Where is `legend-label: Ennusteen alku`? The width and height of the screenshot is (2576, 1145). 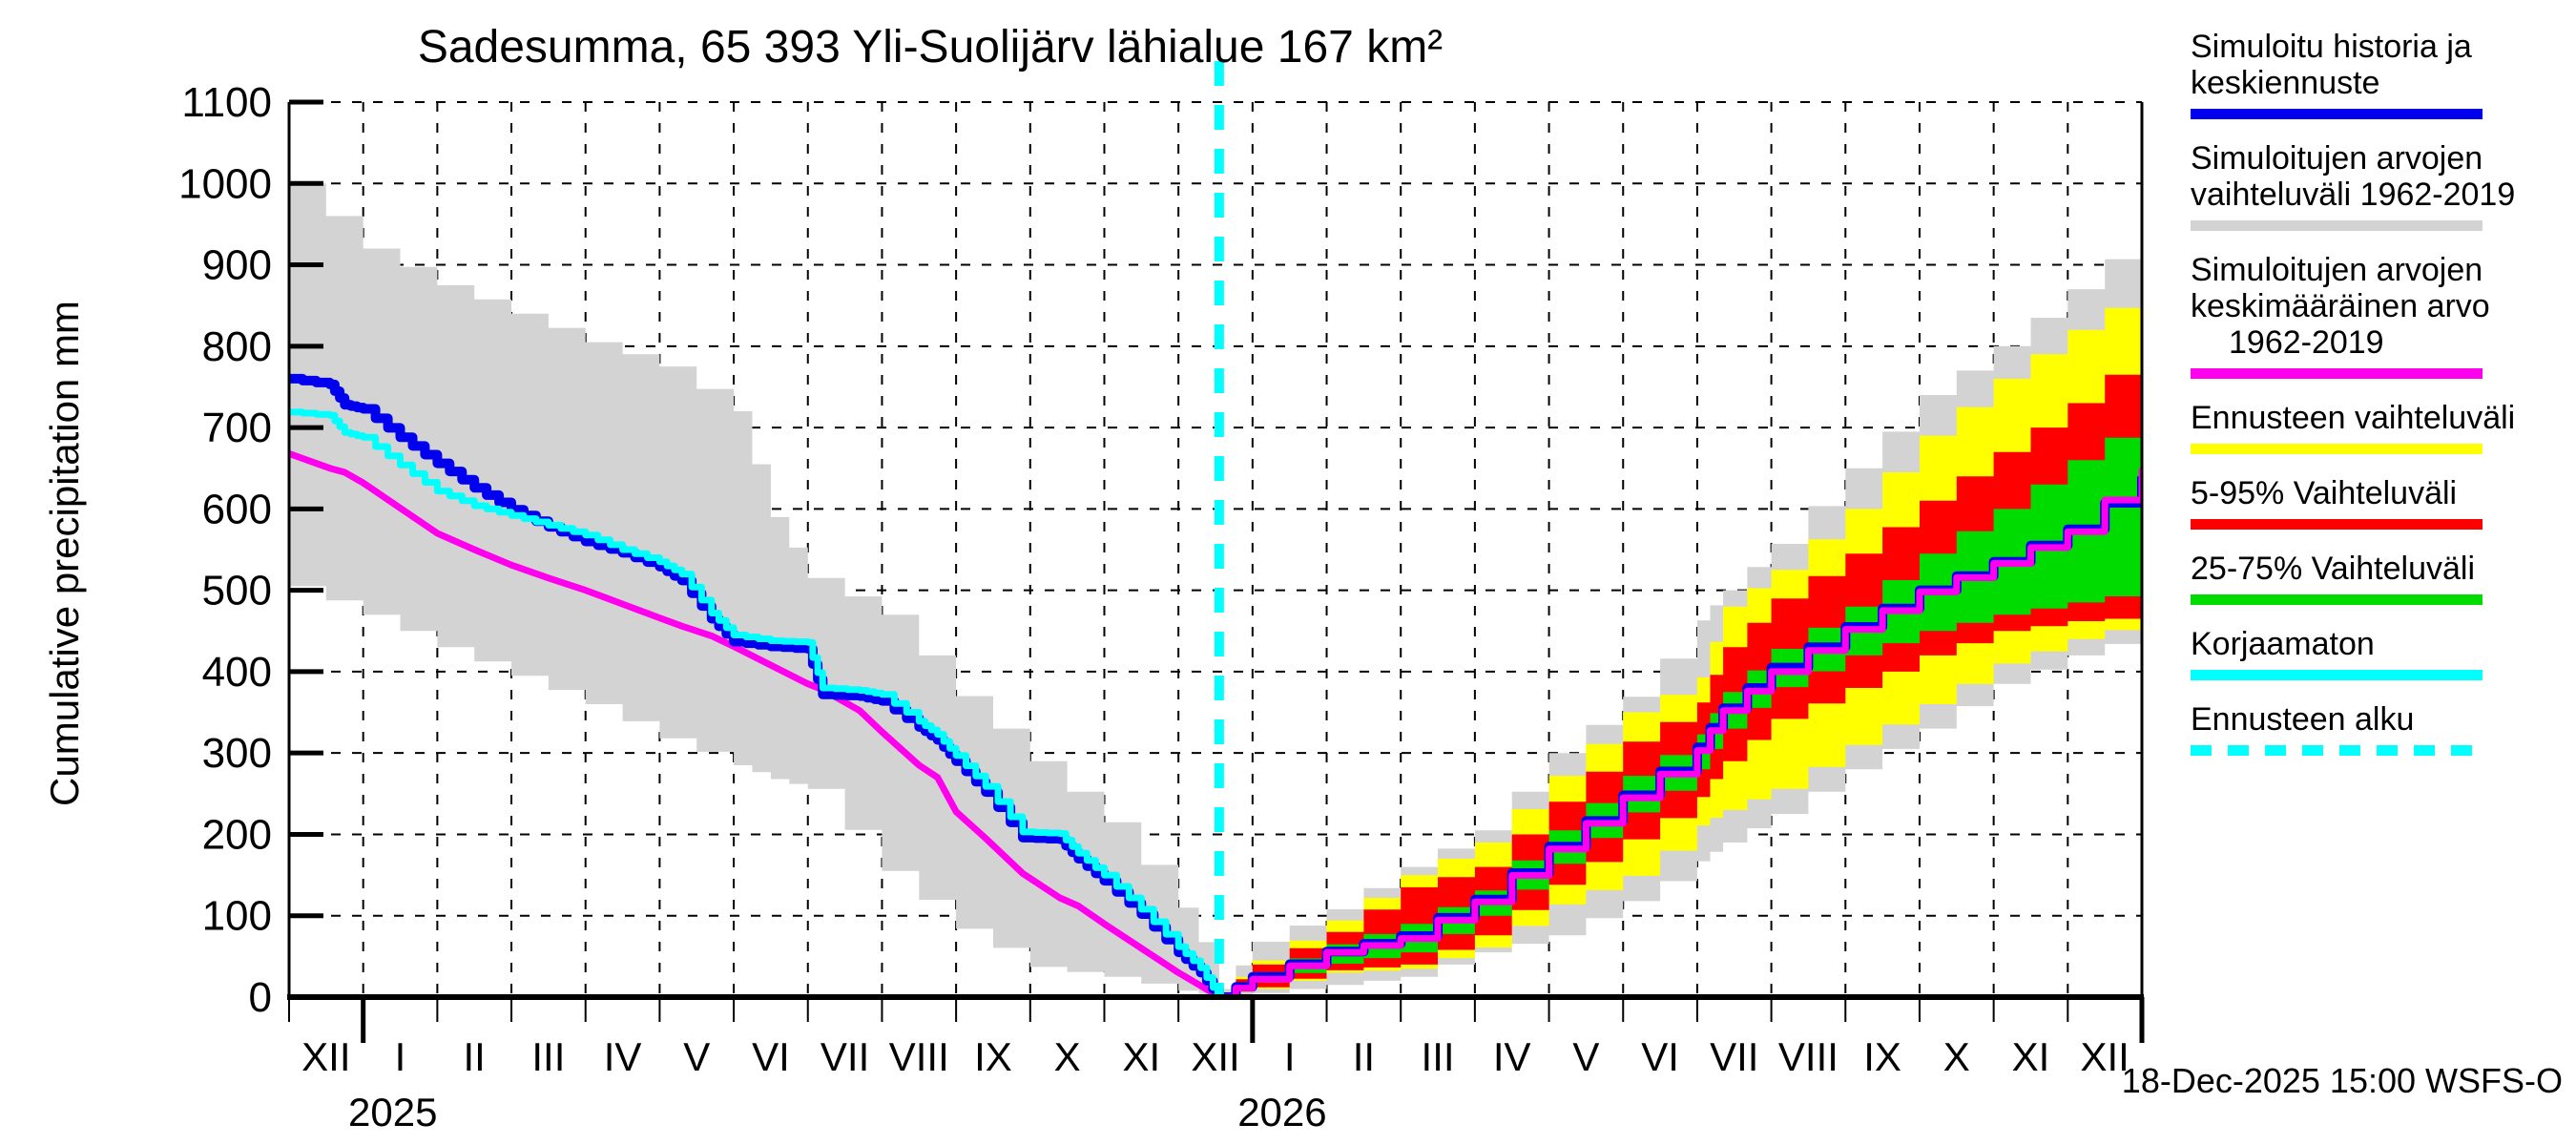
legend-label: Ennusteen alku is located at coordinates (2303, 719).